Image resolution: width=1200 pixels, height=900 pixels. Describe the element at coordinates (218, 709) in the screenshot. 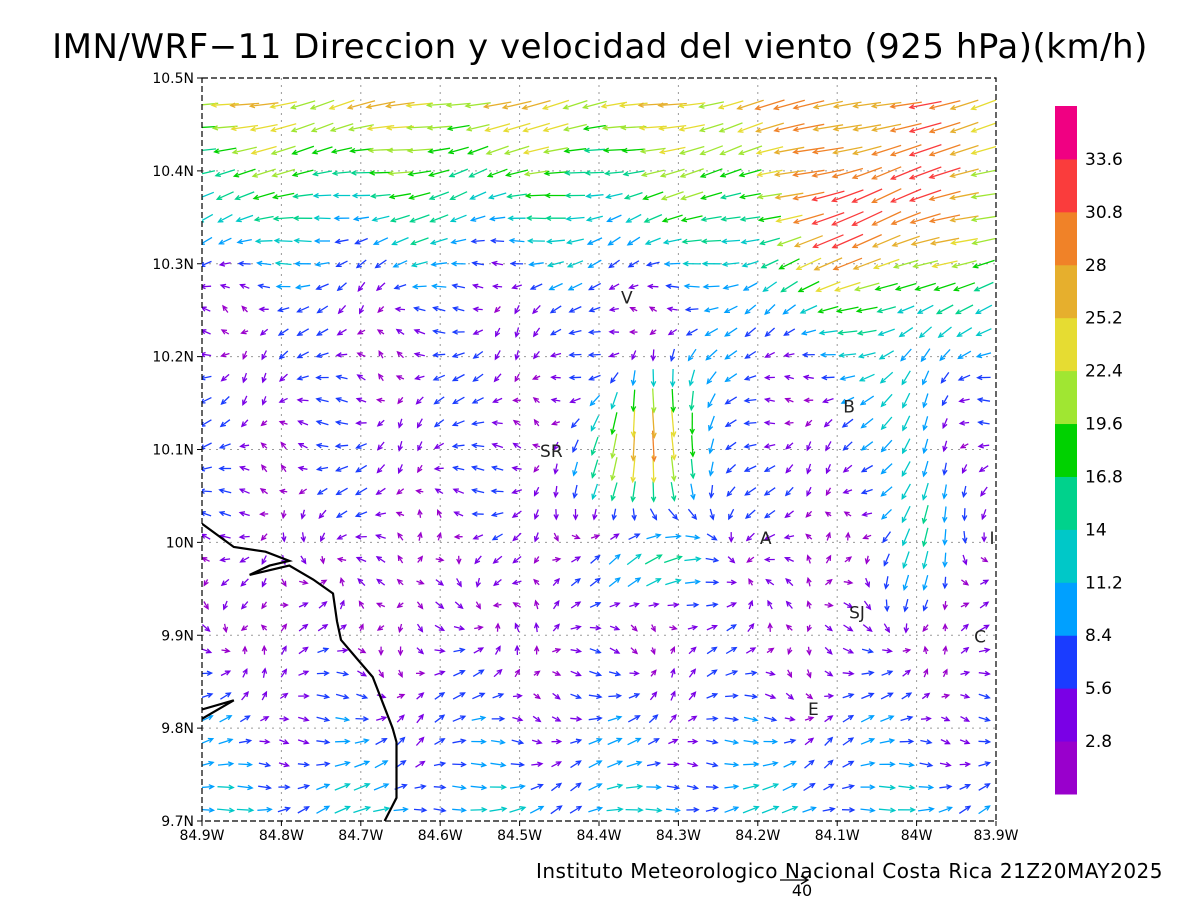

I see `coastline-inlet` at that location.